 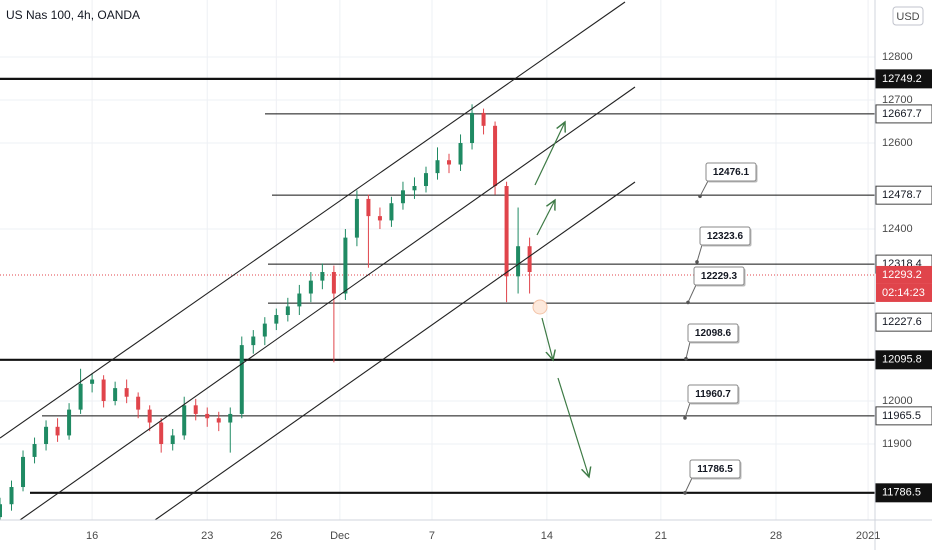 I want to click on y-tick-label: 12400, so click(x=897, y=229).